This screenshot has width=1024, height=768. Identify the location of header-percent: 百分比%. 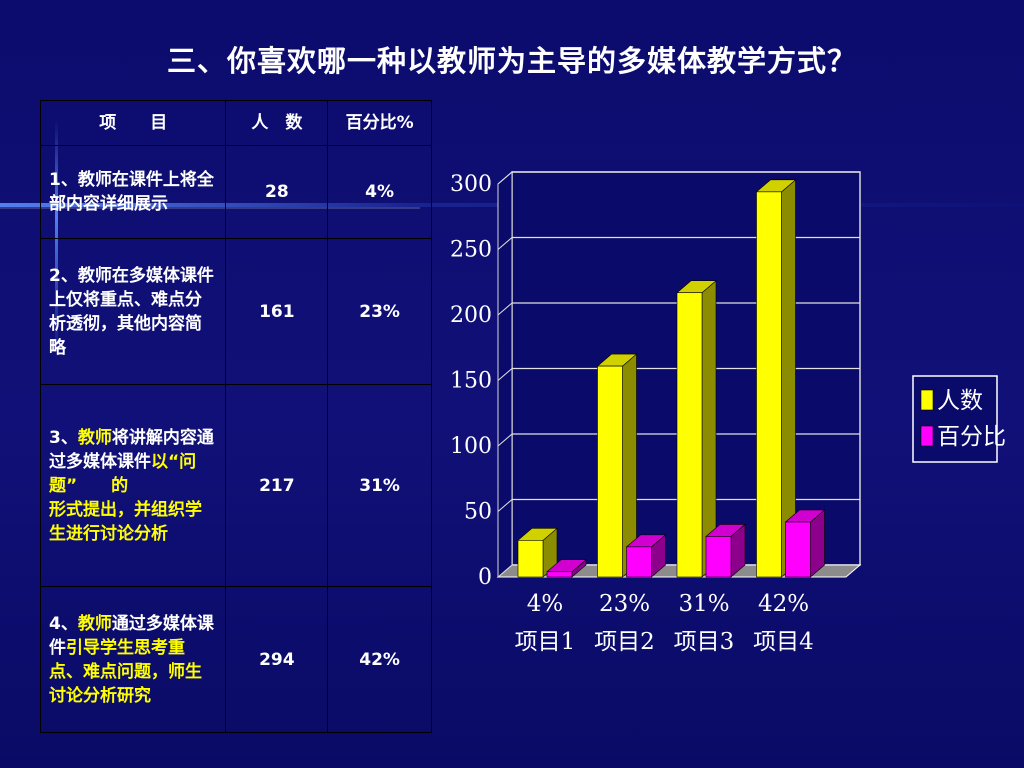
(379, 123).